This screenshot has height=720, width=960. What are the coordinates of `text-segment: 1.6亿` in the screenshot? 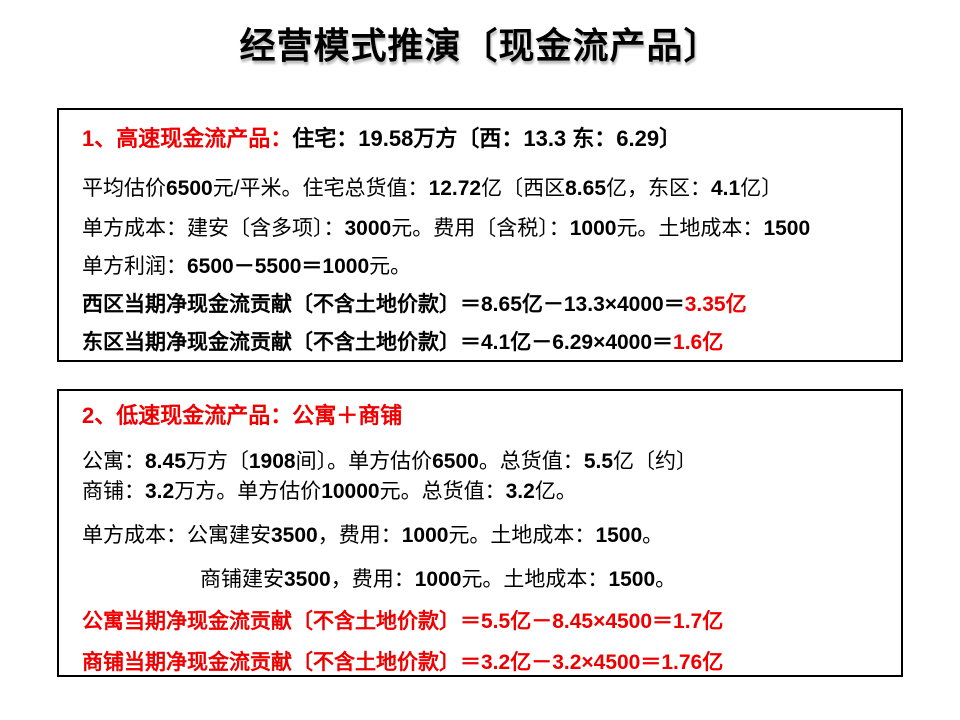 It's located at (698, 342).